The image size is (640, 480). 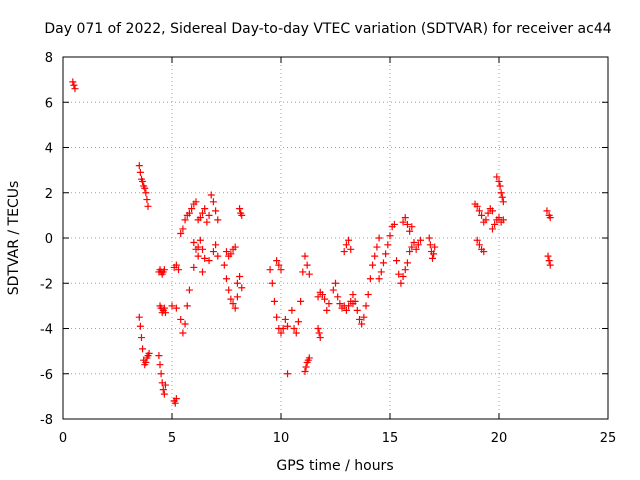 I want to click on series-sat-ae, so click(x=483, y=213).